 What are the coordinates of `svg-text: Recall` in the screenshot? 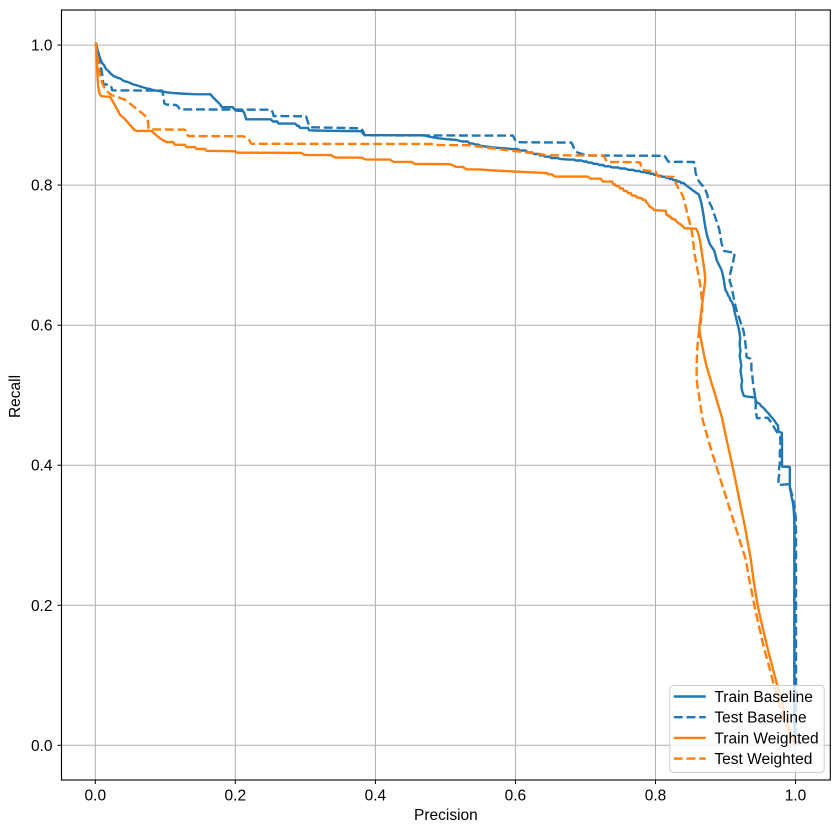 It's located at (15, 396).